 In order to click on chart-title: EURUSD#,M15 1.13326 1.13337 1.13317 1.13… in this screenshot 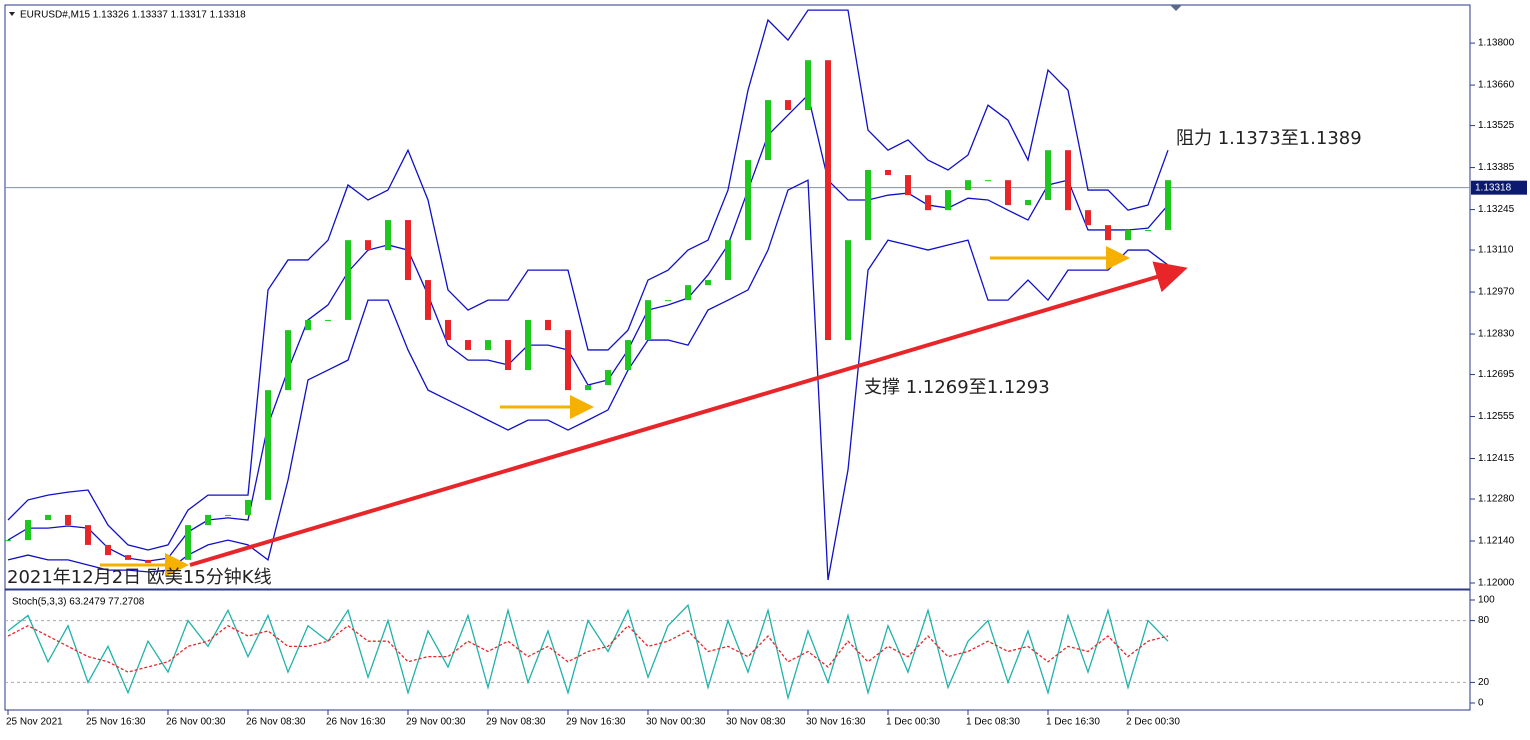, I will do `click(133, 15)`.